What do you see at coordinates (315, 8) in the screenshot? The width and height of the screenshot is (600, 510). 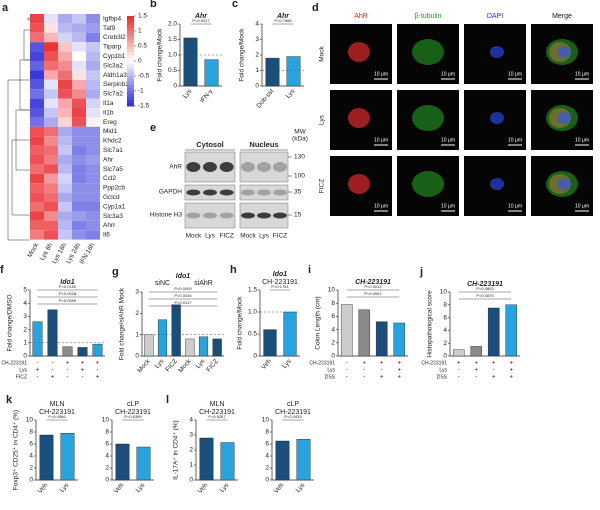 I see `panel-label: d` at bounding box center [315, 8].